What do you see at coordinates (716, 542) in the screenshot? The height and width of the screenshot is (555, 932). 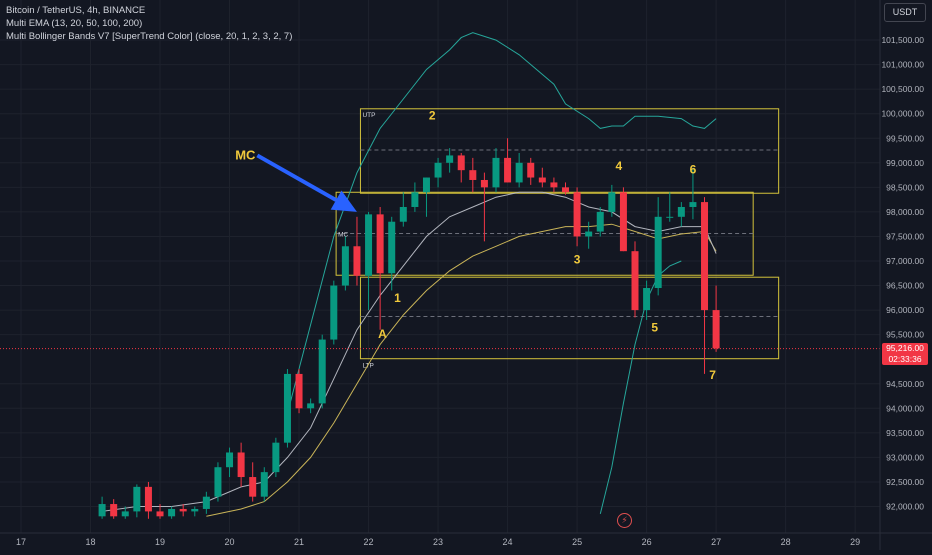 I see `x-tick-label: 27` at bounding box center [716, 542].